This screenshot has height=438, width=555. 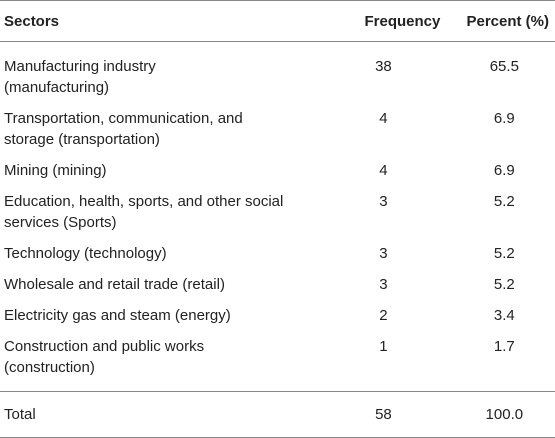 I want to click on sector-cell: Manufacturing industry (manufacturing), so click(x=80, y=77).